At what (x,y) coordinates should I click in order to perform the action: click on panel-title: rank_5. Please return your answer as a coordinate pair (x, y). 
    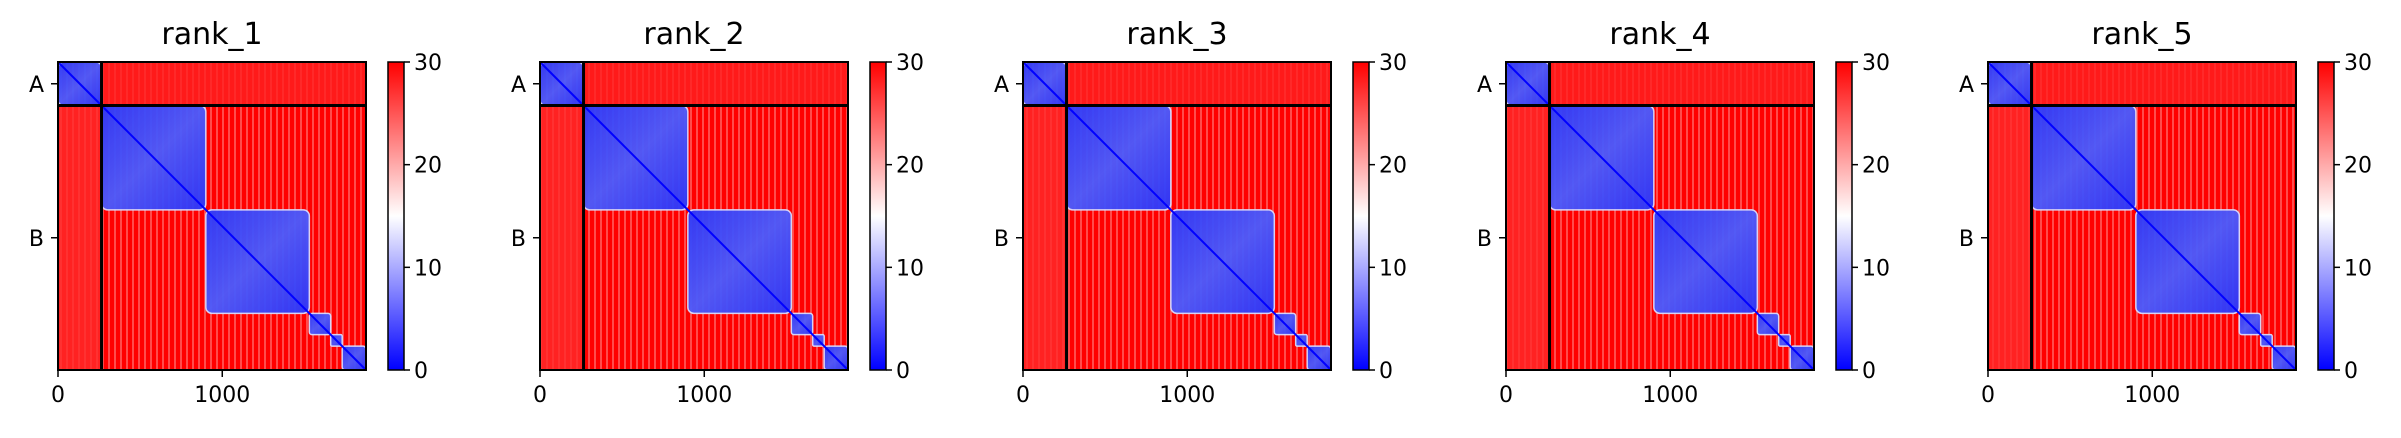
    Looking at the image, I should click on (2141, 34).